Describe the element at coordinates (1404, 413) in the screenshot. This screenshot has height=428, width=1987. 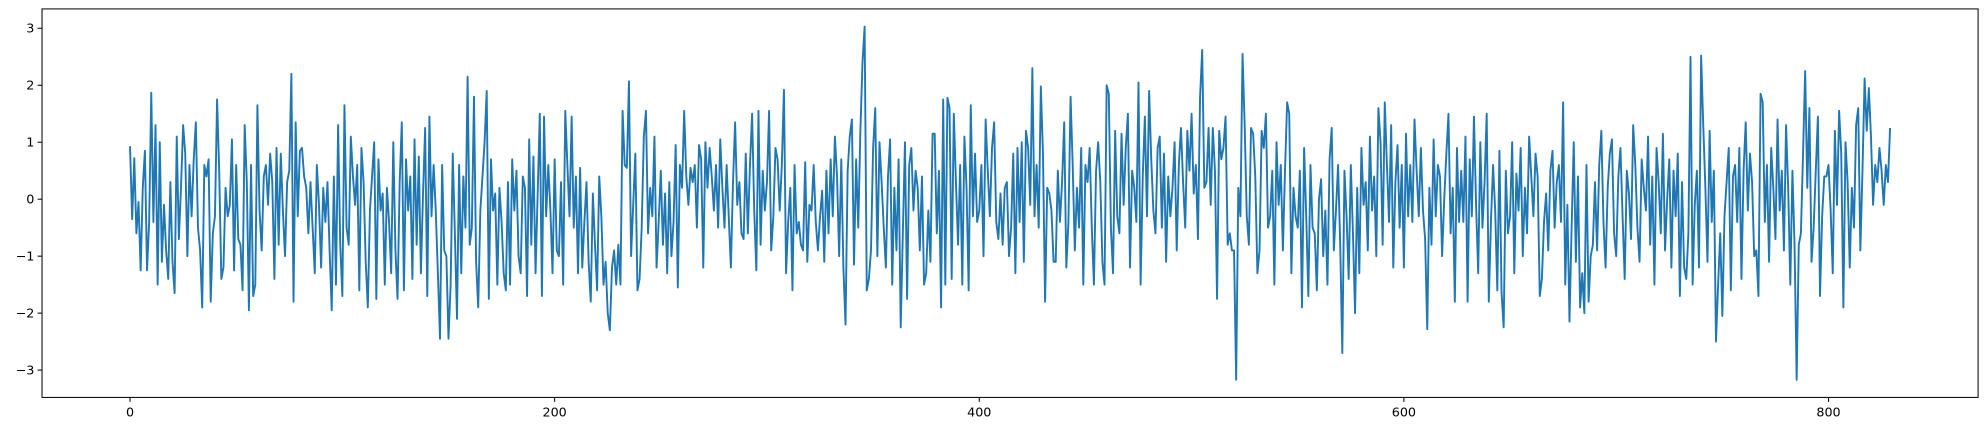
I see `x-tick-label: 600` at that location.